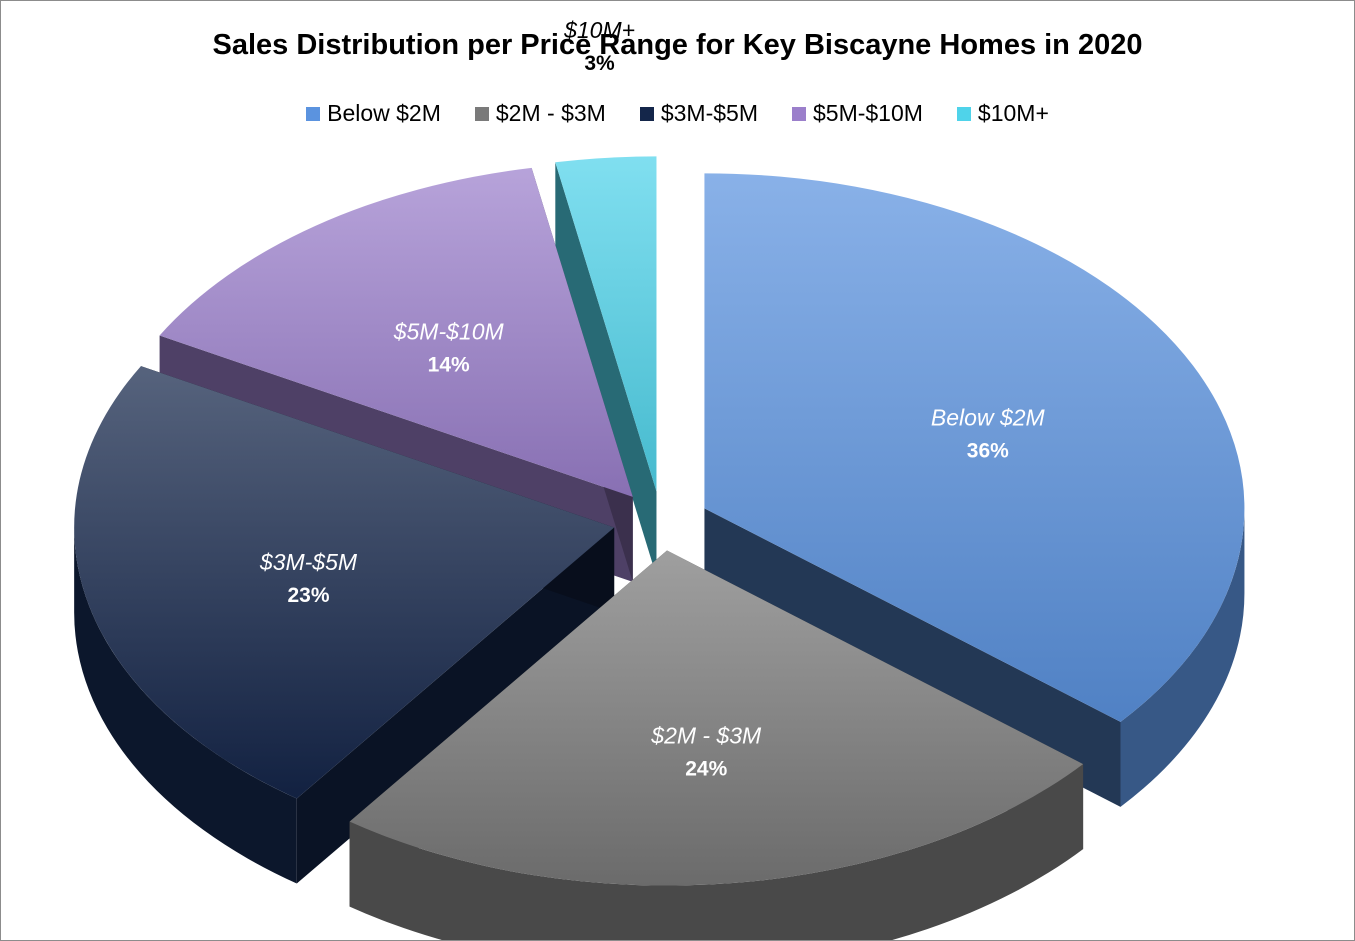  What do you see at coordinates (308, 562) in the screenshot?
I see `data-label-name: $3M-$5M` at bounding box center [308, 562].